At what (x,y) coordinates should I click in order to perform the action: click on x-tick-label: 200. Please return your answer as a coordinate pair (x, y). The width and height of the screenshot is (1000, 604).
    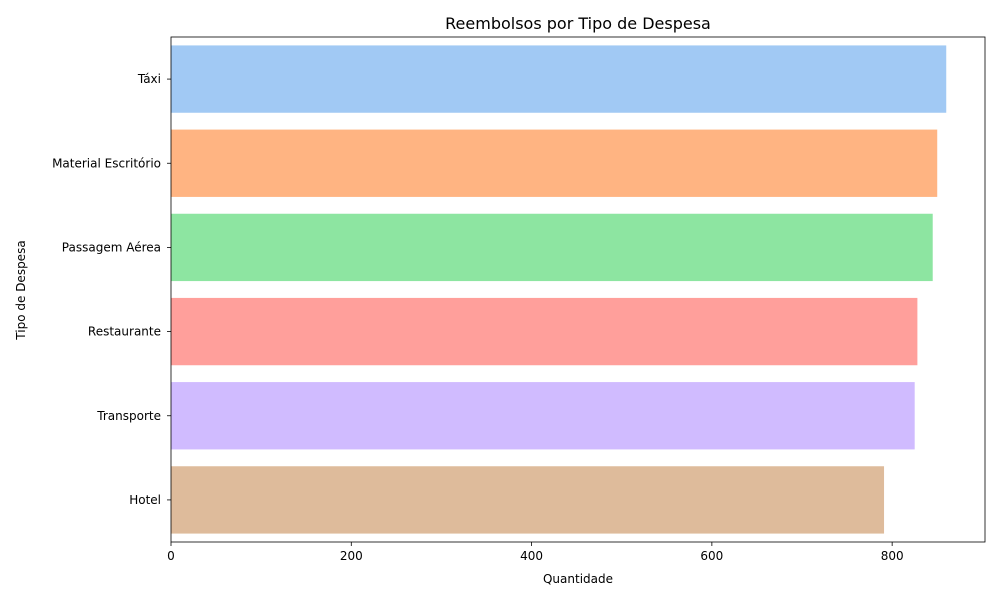
    Looking at the image, I should click on (351, 556).